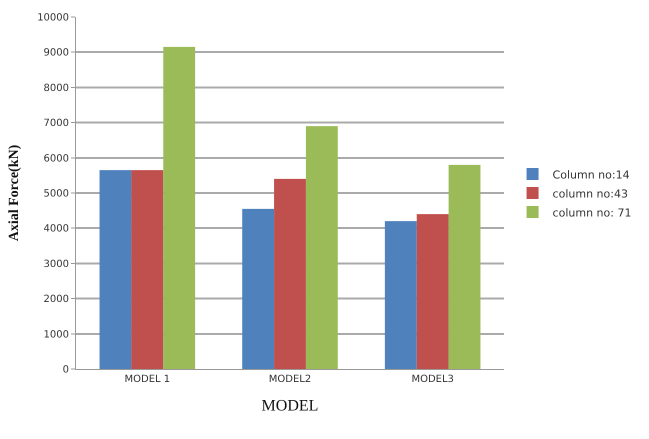 The height and width of the screenshot is (439, 649). I want to click on y-tick-label: 0, so click(65, 370).